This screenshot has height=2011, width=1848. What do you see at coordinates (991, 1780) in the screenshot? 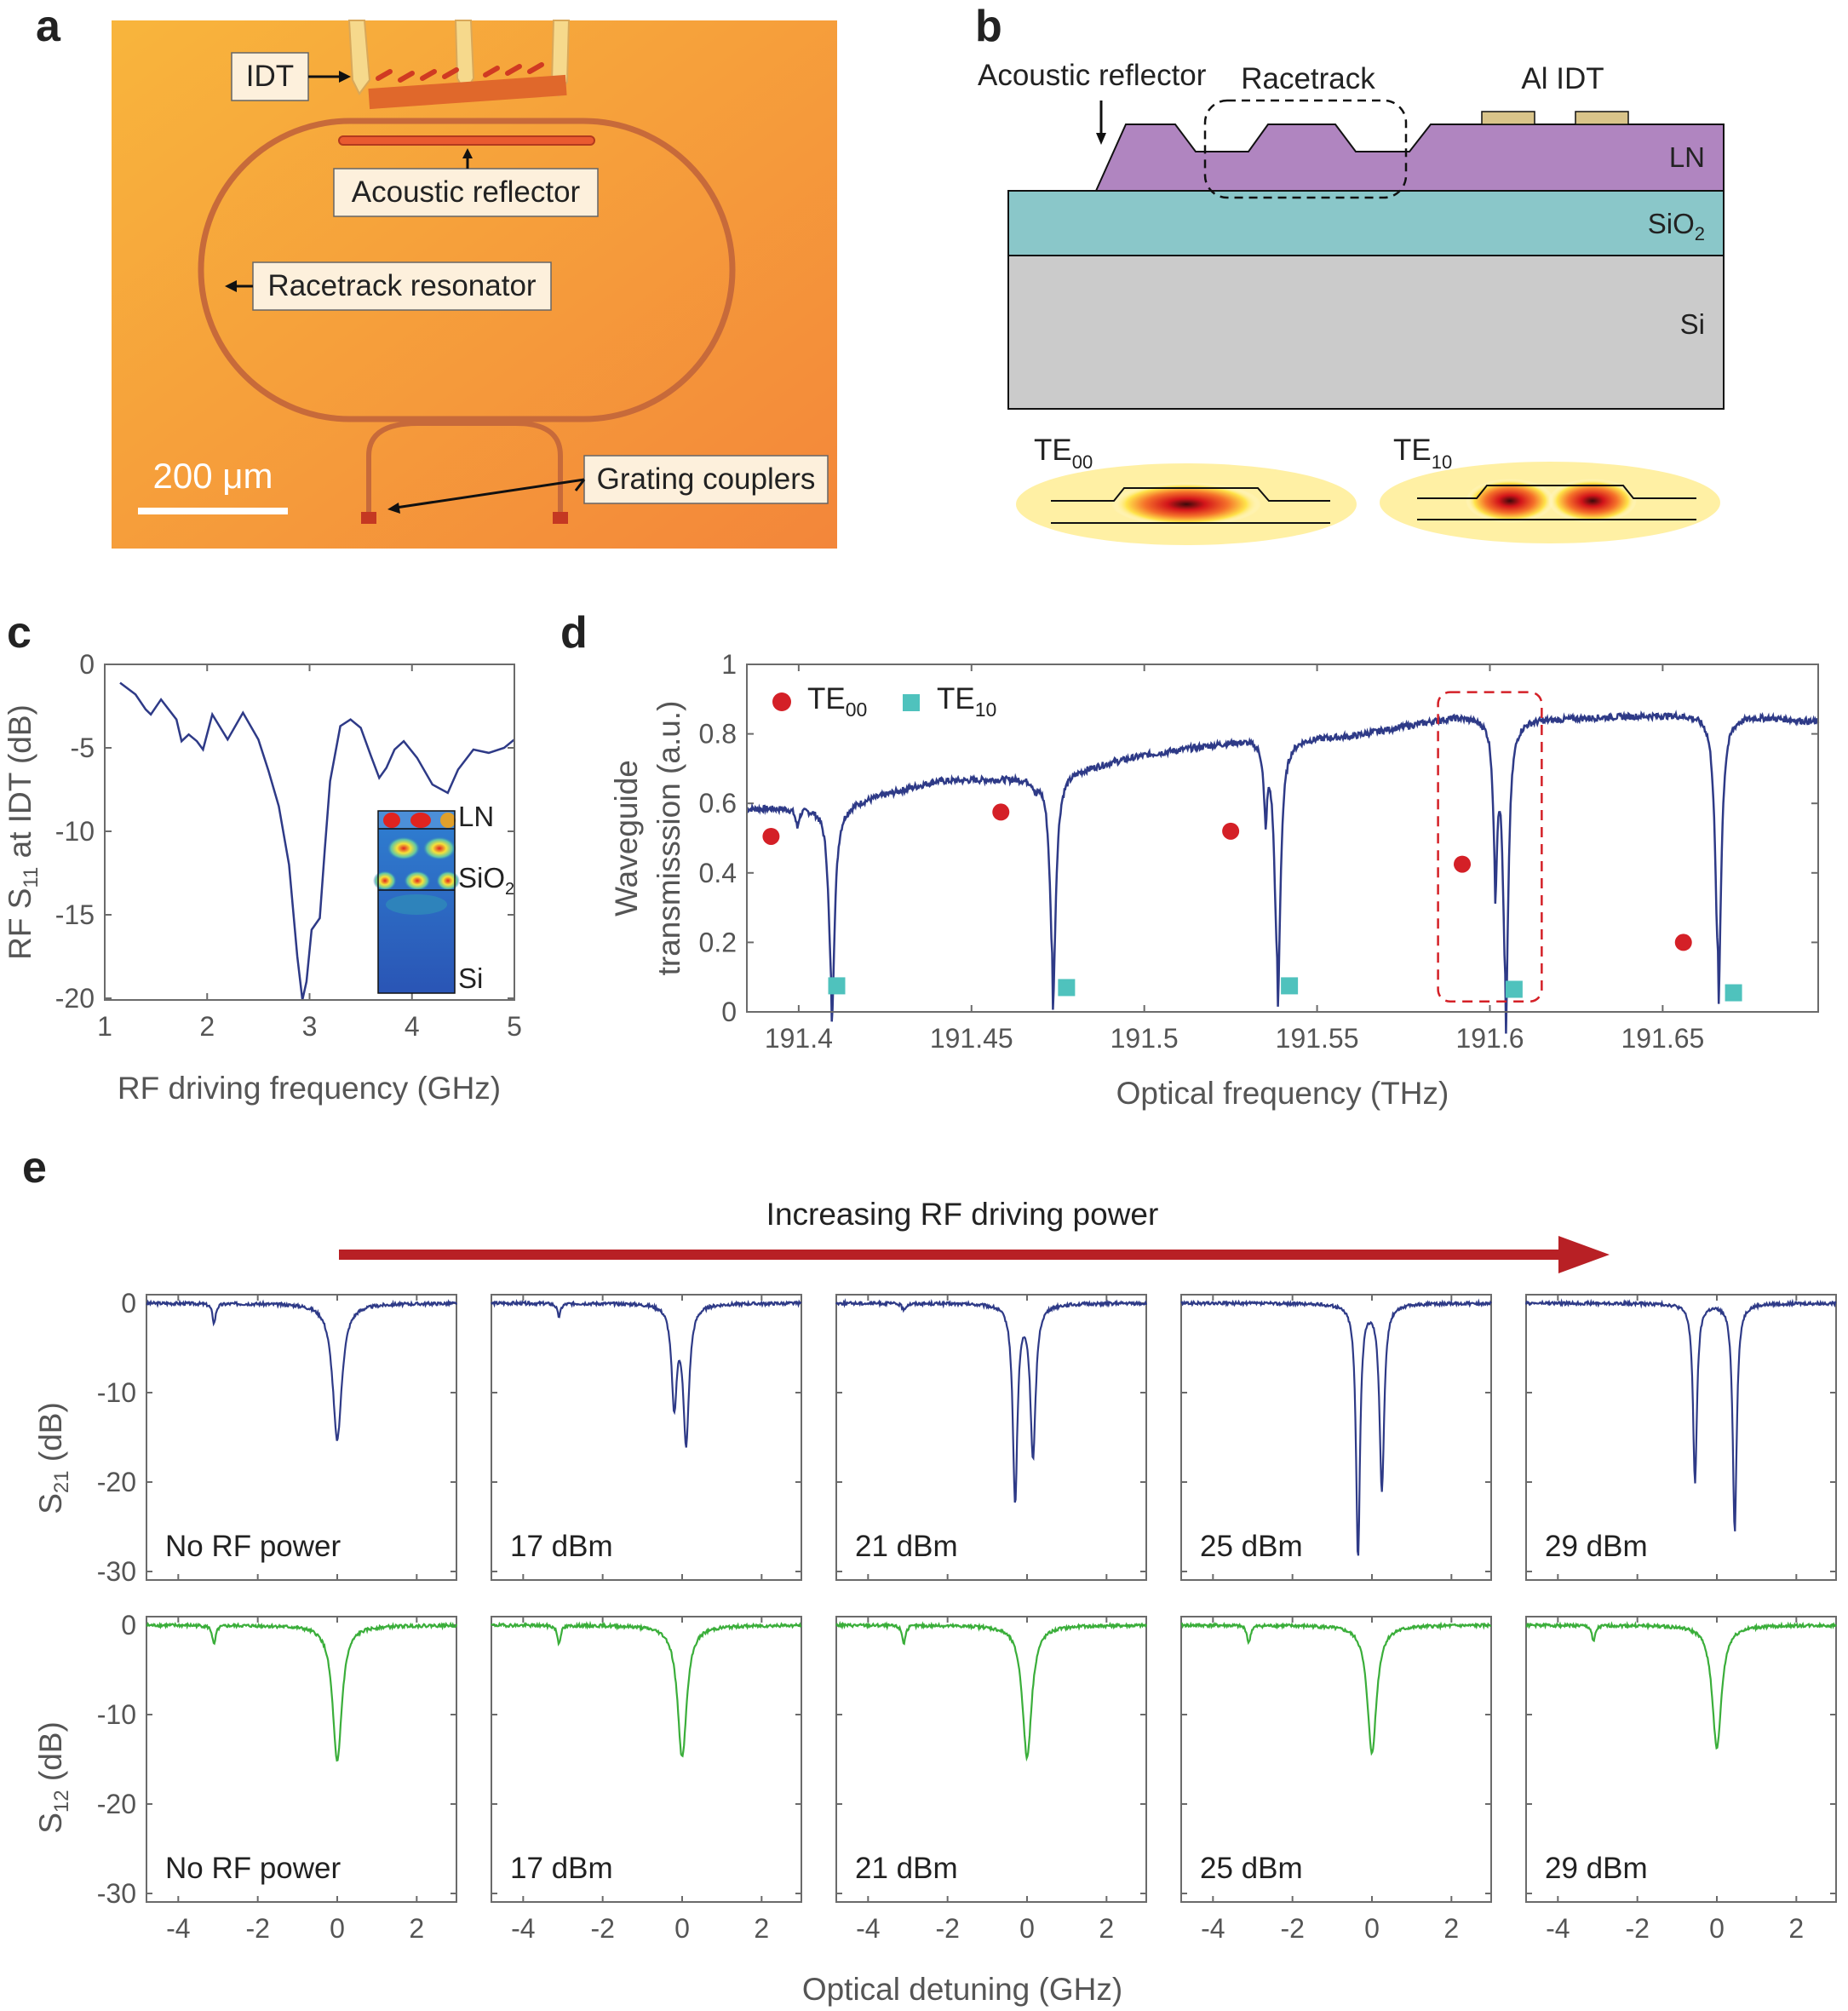
I see `subplot-s12-2: -4 -2 0 2 21 dBm` at bounding box center [991, 1780].